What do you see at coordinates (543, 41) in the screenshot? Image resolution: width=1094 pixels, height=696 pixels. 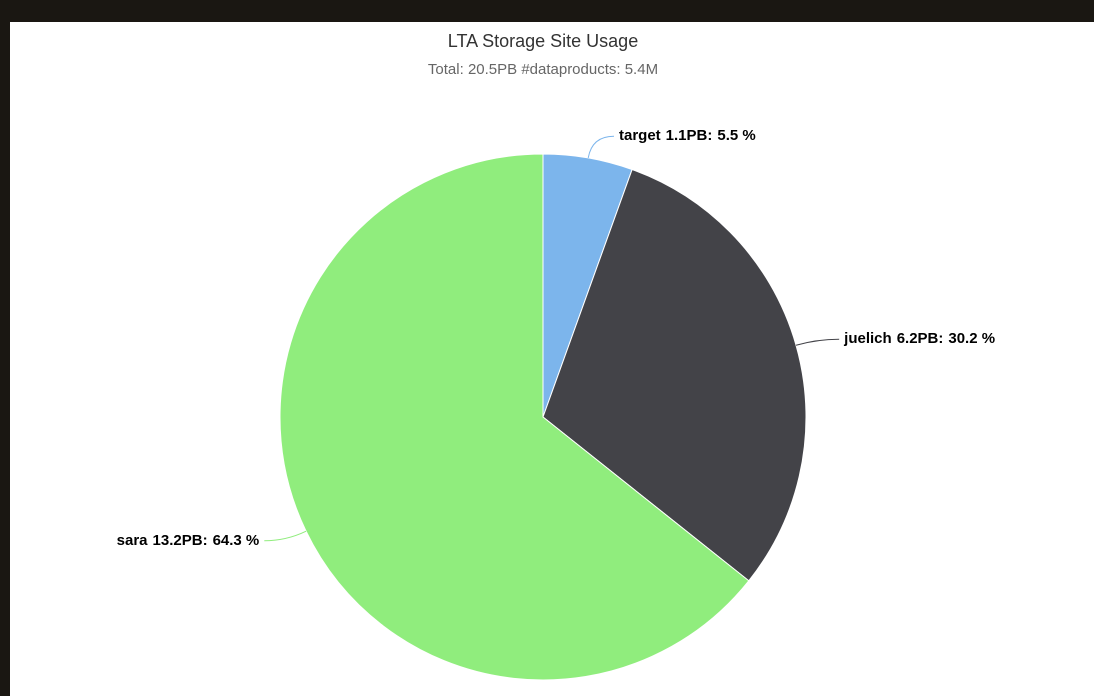 I see `chart-title: LTA Storage Site Usage` at bounding box center [543, 41].